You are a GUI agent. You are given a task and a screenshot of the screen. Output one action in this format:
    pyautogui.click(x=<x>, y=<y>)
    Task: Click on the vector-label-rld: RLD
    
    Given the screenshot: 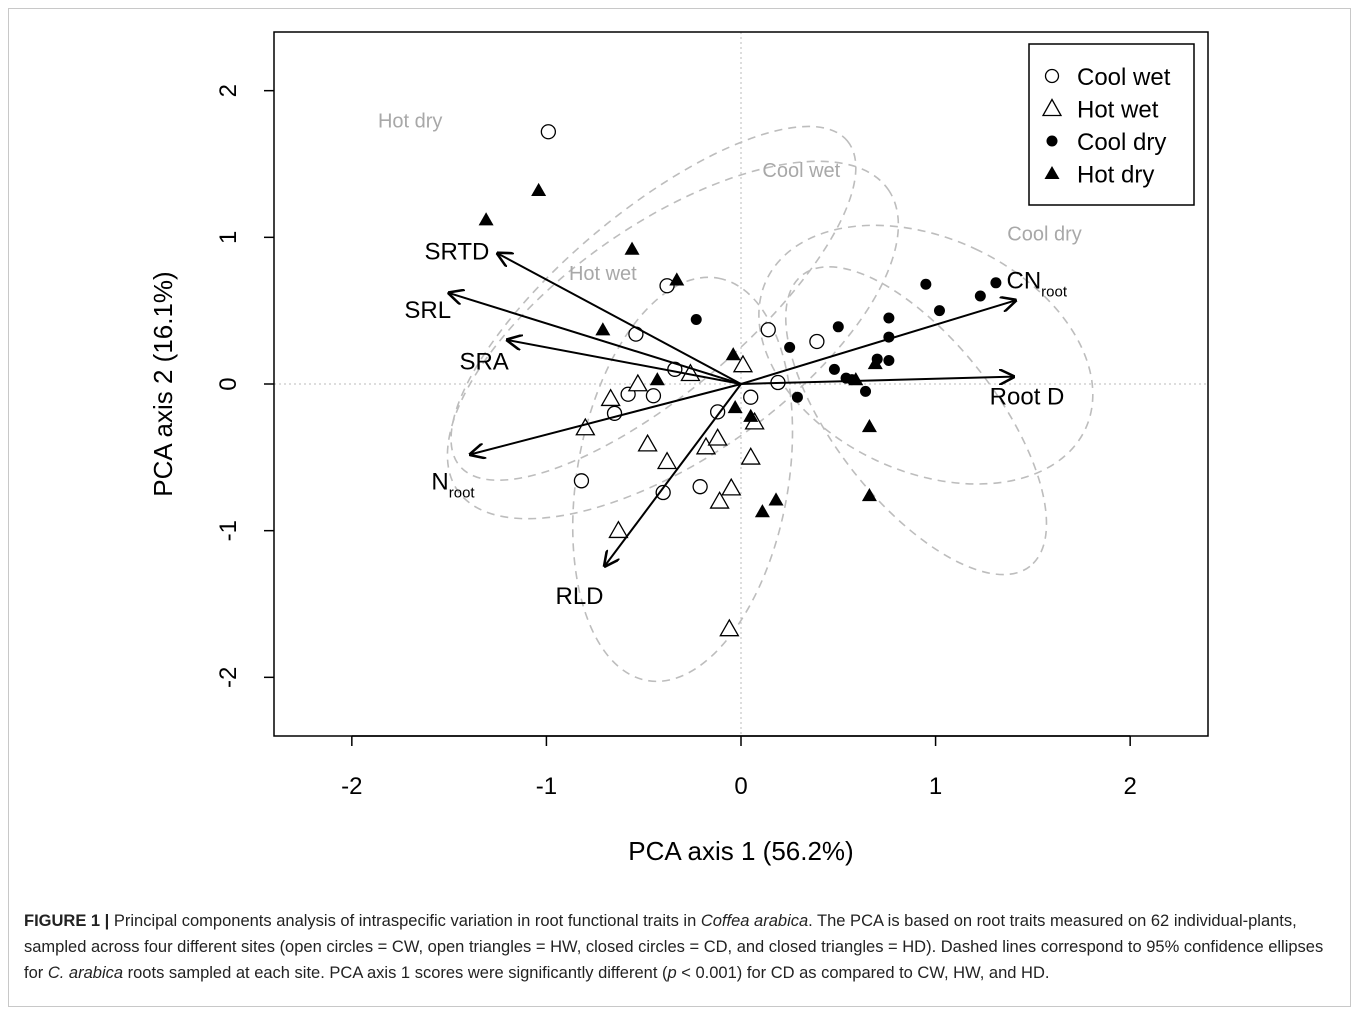 What is the action you would take?
    pyautogui.click(x=579, y=596)
    